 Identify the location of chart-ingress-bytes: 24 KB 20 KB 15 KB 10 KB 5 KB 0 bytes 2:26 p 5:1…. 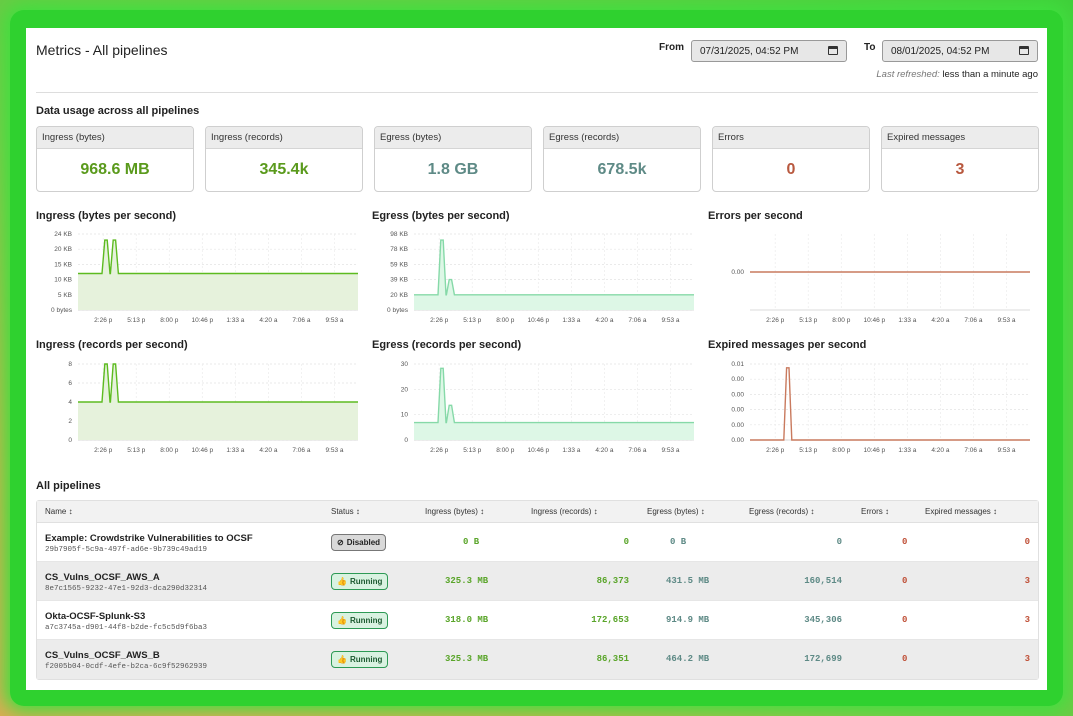
(204, 277).